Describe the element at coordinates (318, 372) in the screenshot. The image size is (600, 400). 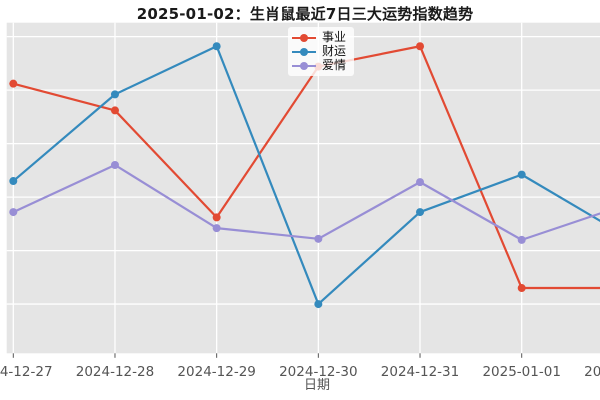
I see `x-tick-label: 2024-12-30` at that location.